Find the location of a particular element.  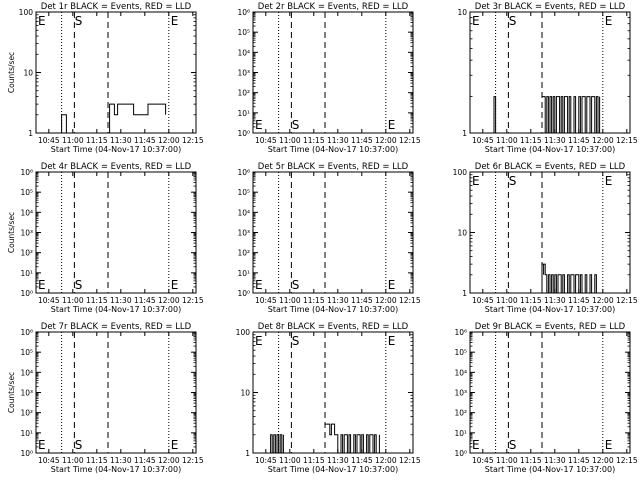

chart-title: Det 3r BLACK = Events, RED = LLD is located at coordinates (550, 7).